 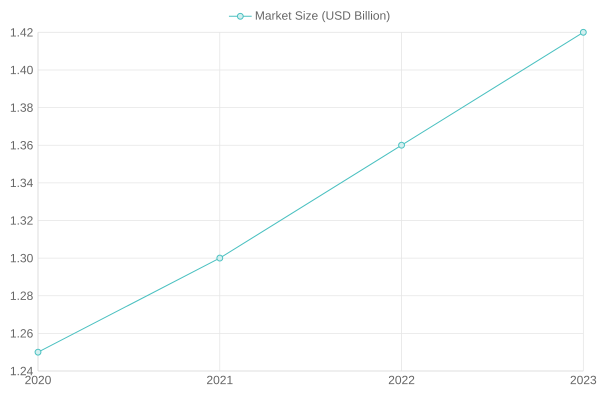 I want to click on y-tick-label: 1.42, so click(x=21, y=32).